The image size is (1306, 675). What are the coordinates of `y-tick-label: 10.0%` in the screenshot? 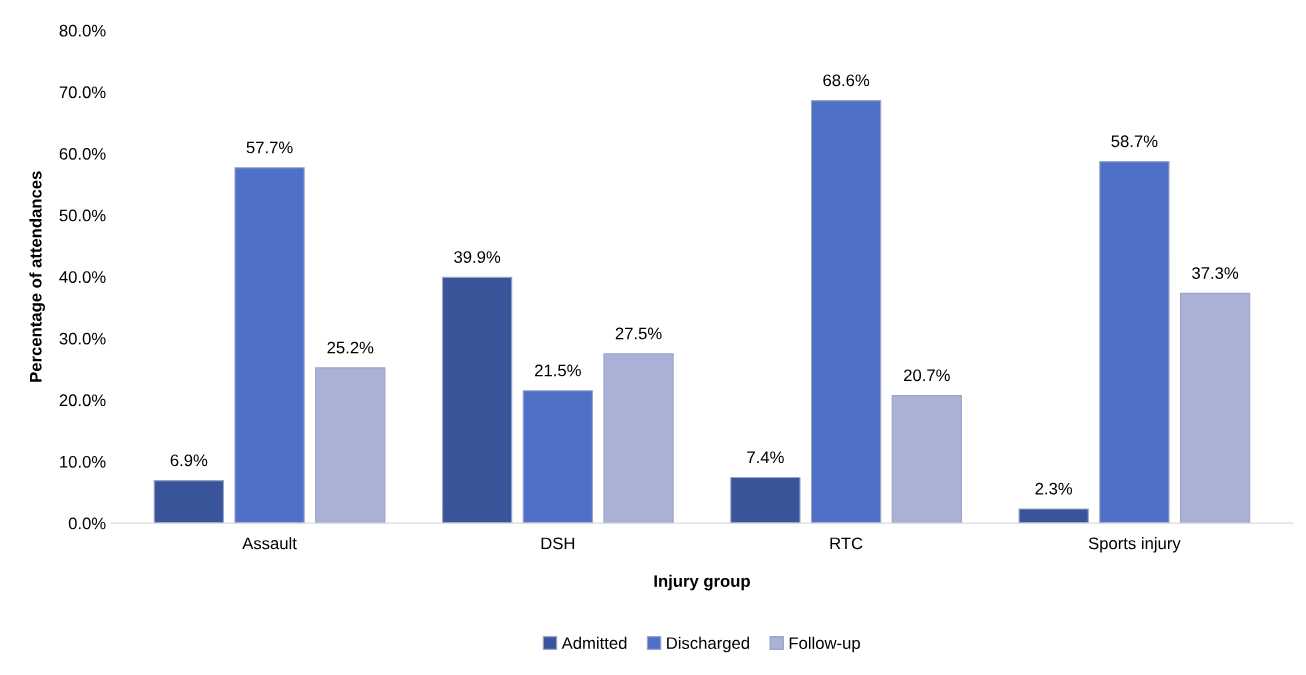 It's located at (83, 461).